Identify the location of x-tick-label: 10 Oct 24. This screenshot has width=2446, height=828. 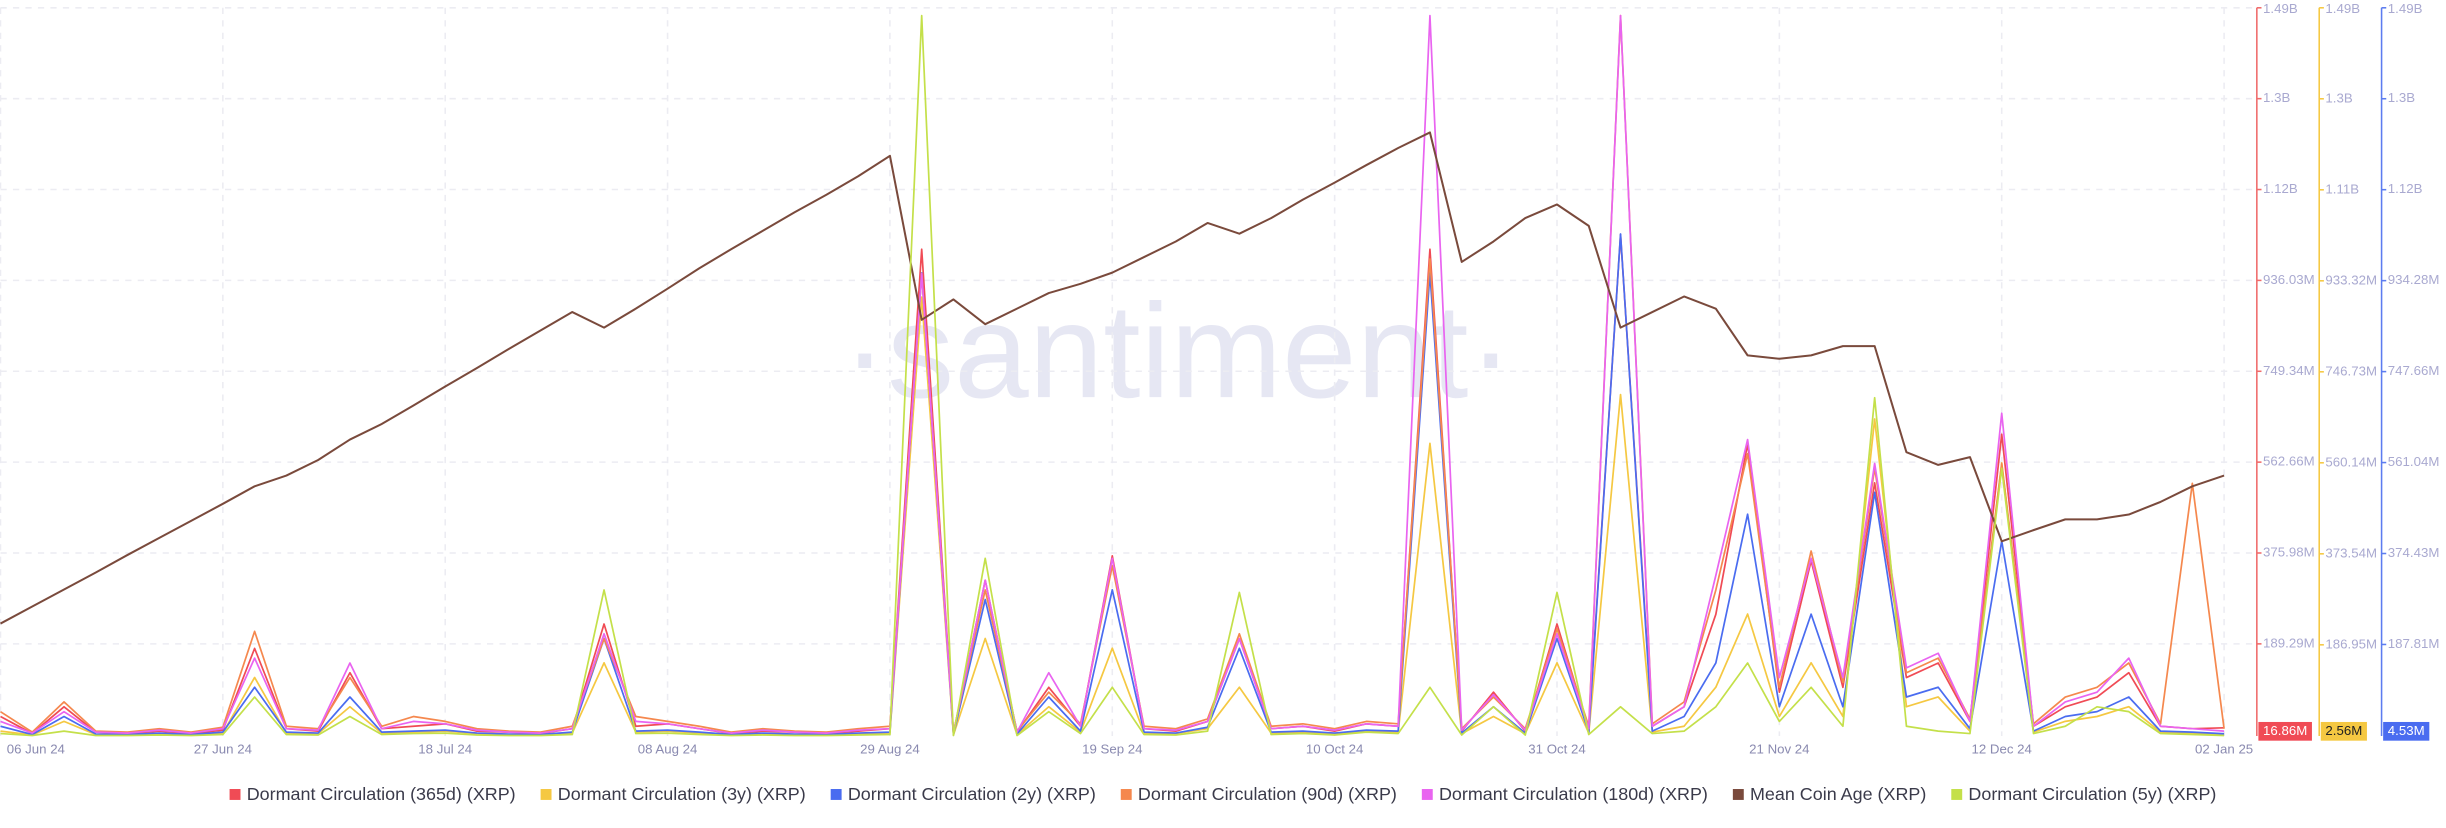
(1334, 749).